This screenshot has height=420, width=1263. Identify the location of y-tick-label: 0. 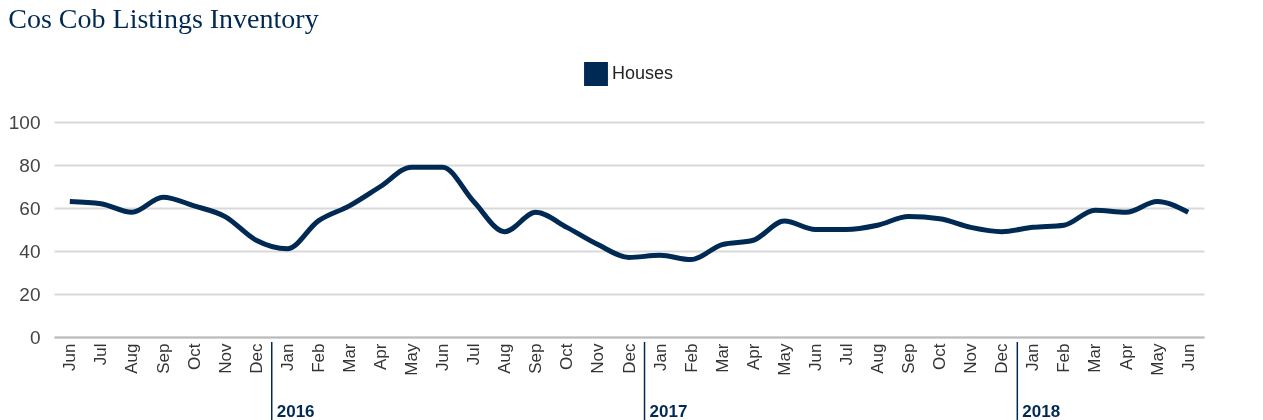
(35, 337).